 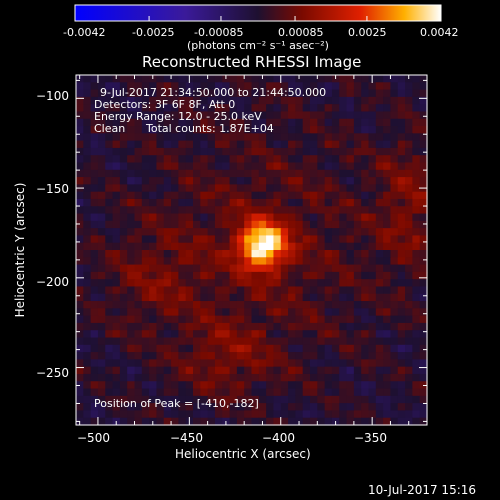 I want to click on colorbar-tick-label: 0.00085, so click(x=301, y=32).